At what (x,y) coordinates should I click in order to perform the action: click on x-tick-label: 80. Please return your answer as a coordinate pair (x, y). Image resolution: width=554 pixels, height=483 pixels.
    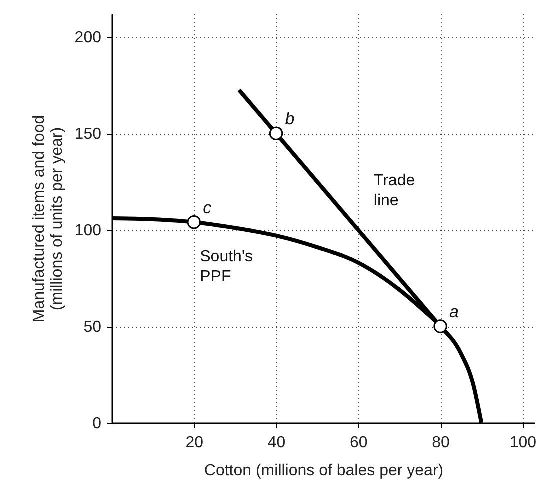
    Looking at the image, I should click on (441, 443).